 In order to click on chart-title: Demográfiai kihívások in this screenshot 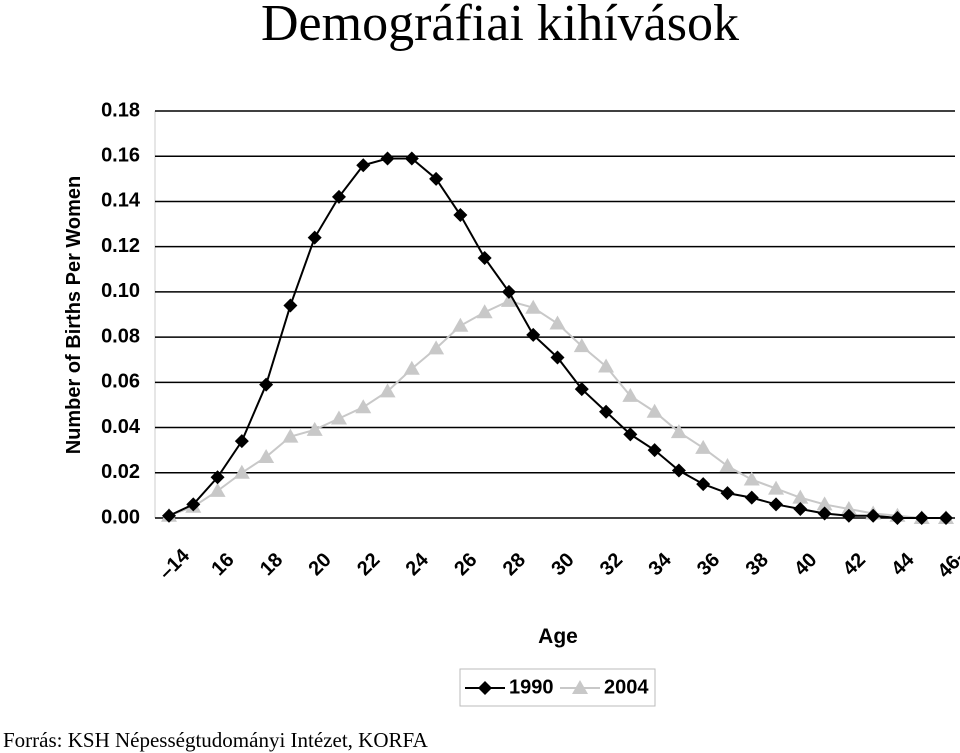, I will do `click(500, 26)`.